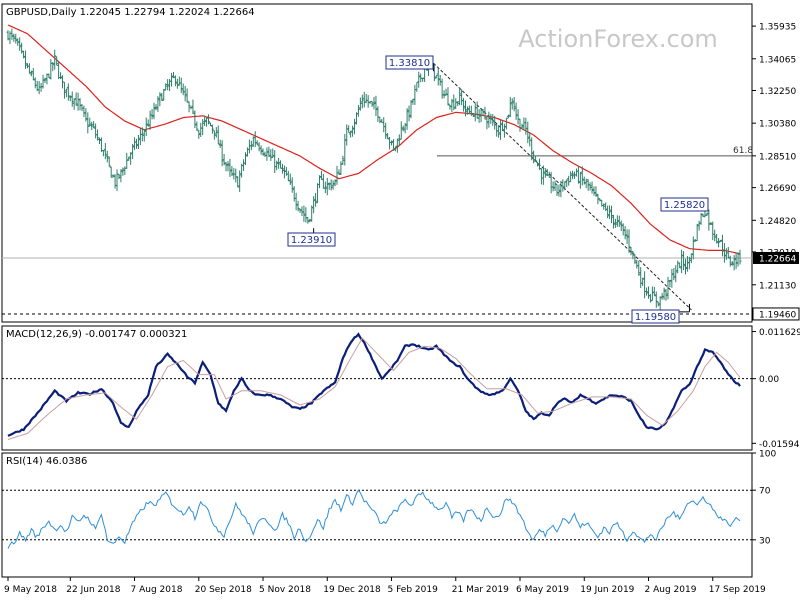 The height and width of the screenshot is (600, 800). What do you see at coordinates (562, 186) in the screenshot?
I see `trend-line` at bounding box center [562, 186].